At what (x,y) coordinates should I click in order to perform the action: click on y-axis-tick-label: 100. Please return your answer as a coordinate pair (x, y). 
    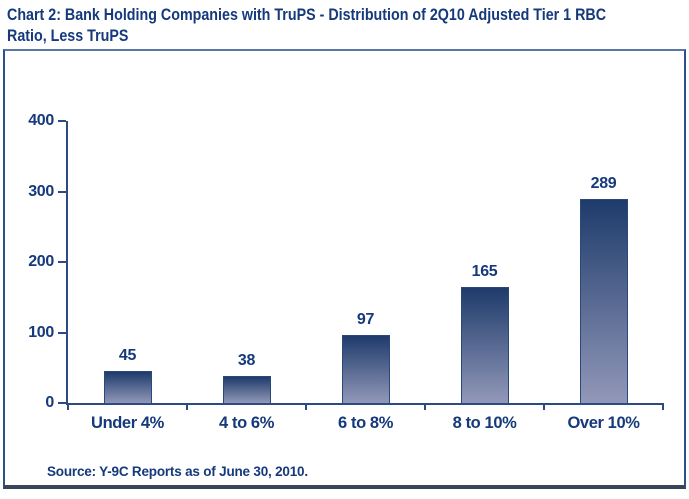
    Looking at the image, I should click on (41, 332).